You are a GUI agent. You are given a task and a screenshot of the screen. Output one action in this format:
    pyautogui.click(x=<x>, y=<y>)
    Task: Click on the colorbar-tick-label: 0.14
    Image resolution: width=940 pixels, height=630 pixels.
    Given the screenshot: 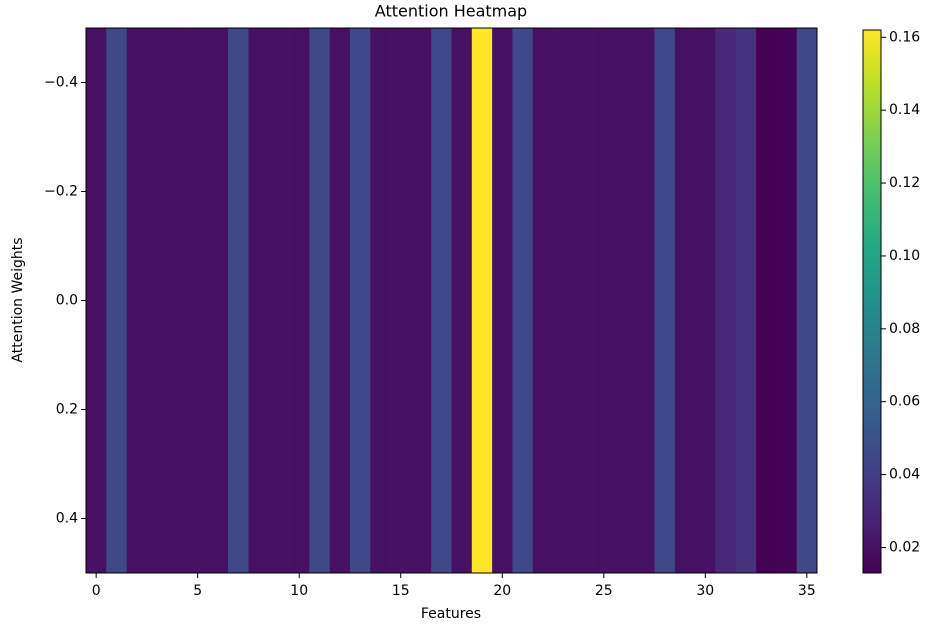 What is the action you would take?
    pyautogui.click(x=904, y=110)
    